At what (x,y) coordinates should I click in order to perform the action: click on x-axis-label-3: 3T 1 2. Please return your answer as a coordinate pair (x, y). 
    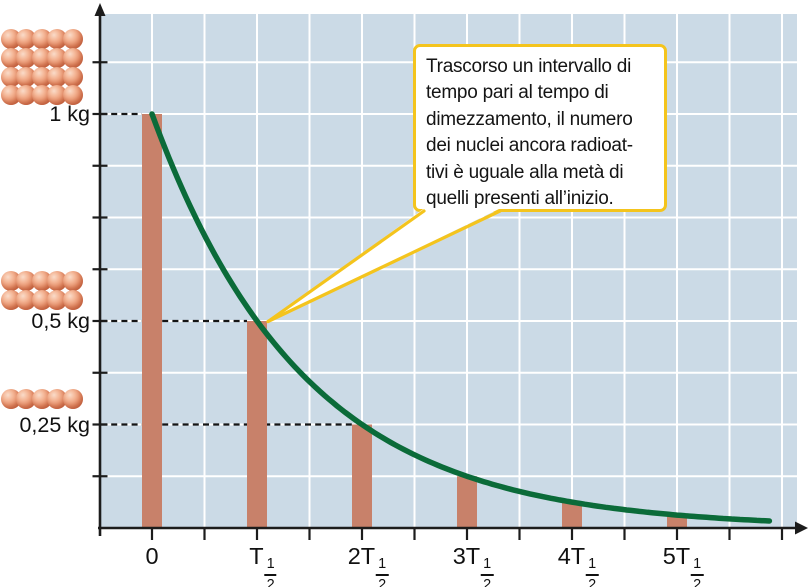
    Looking at the image, I should click on (473, 565).